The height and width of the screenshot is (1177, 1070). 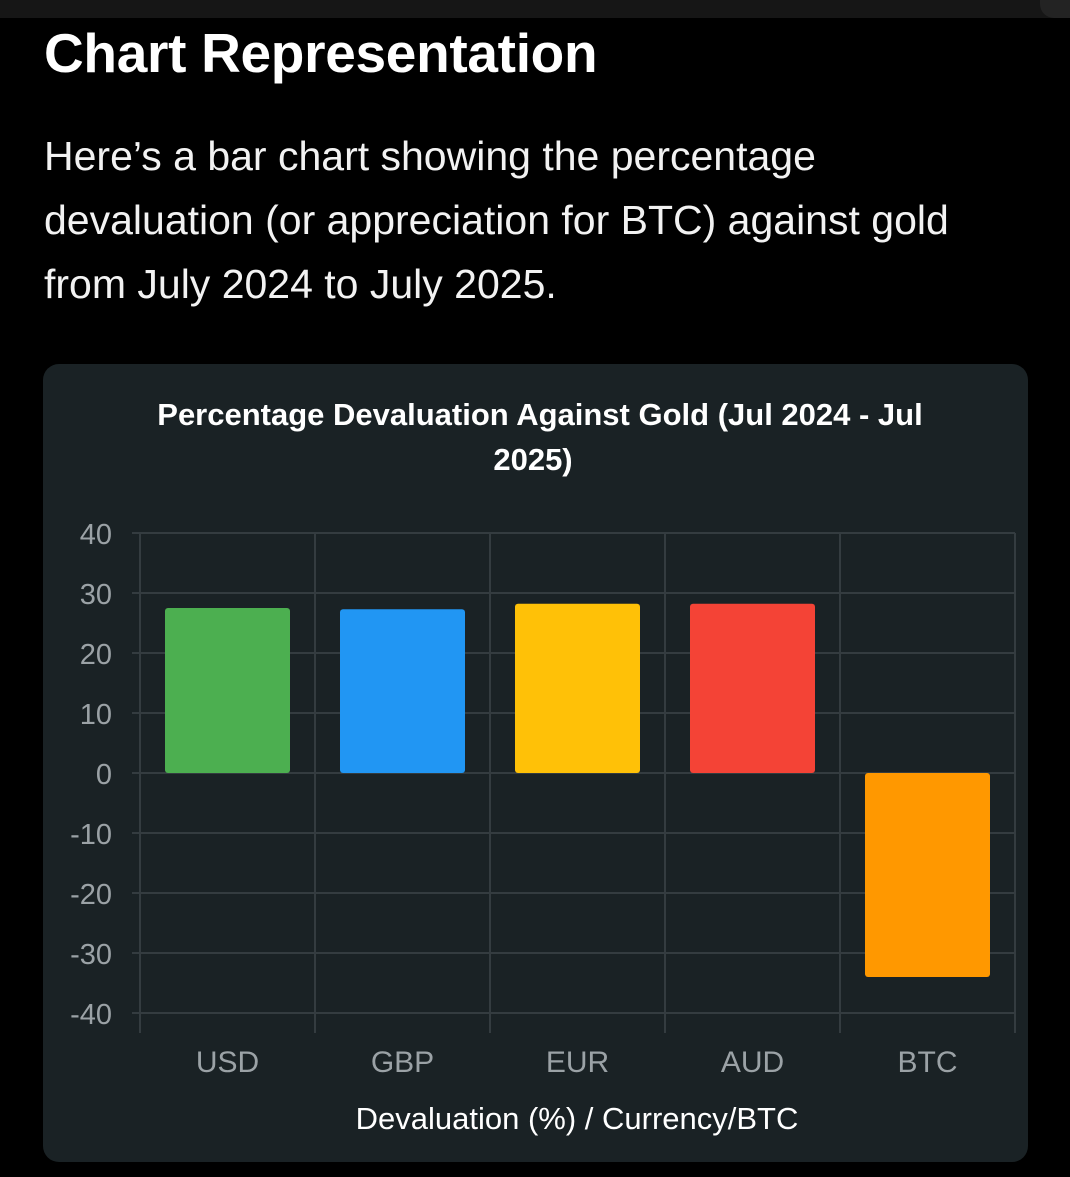 I want to click on y-tick-label: 30, so click(x=96, y=595).